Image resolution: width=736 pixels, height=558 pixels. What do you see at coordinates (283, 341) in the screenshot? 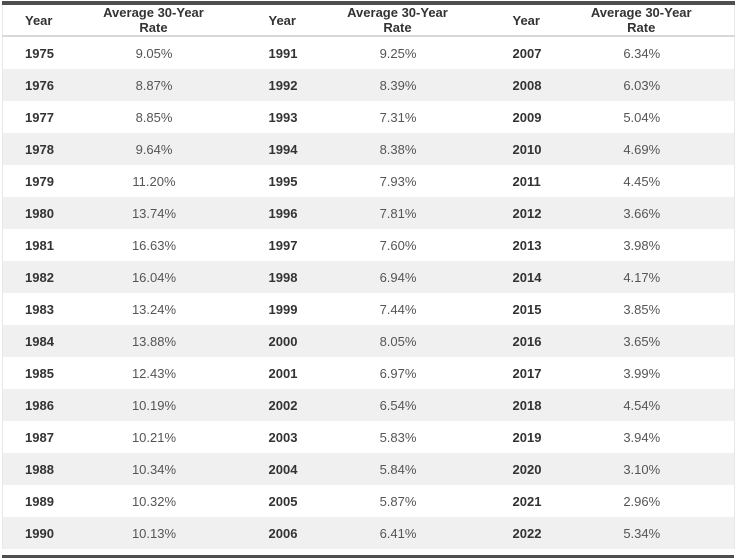
I see `year-cell: 2000` at bounding box center [283, 341].